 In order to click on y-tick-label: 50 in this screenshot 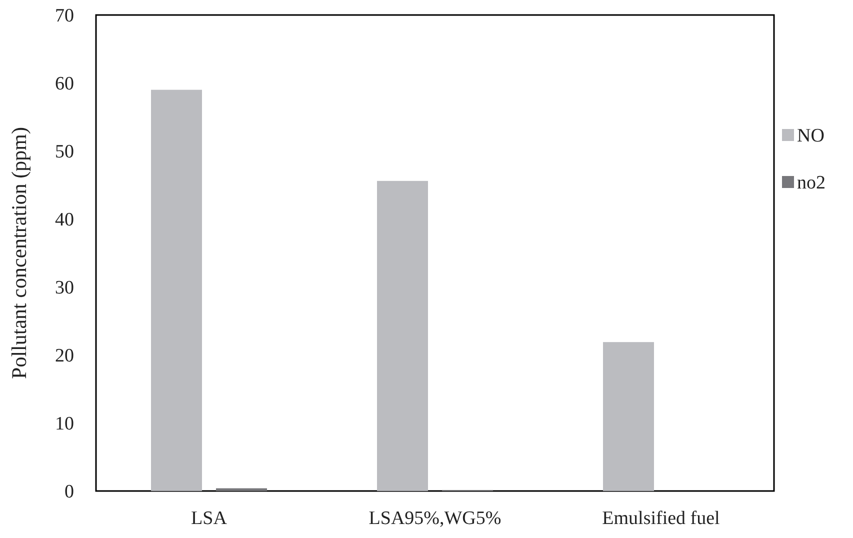, I will do `click(64, 152)`.